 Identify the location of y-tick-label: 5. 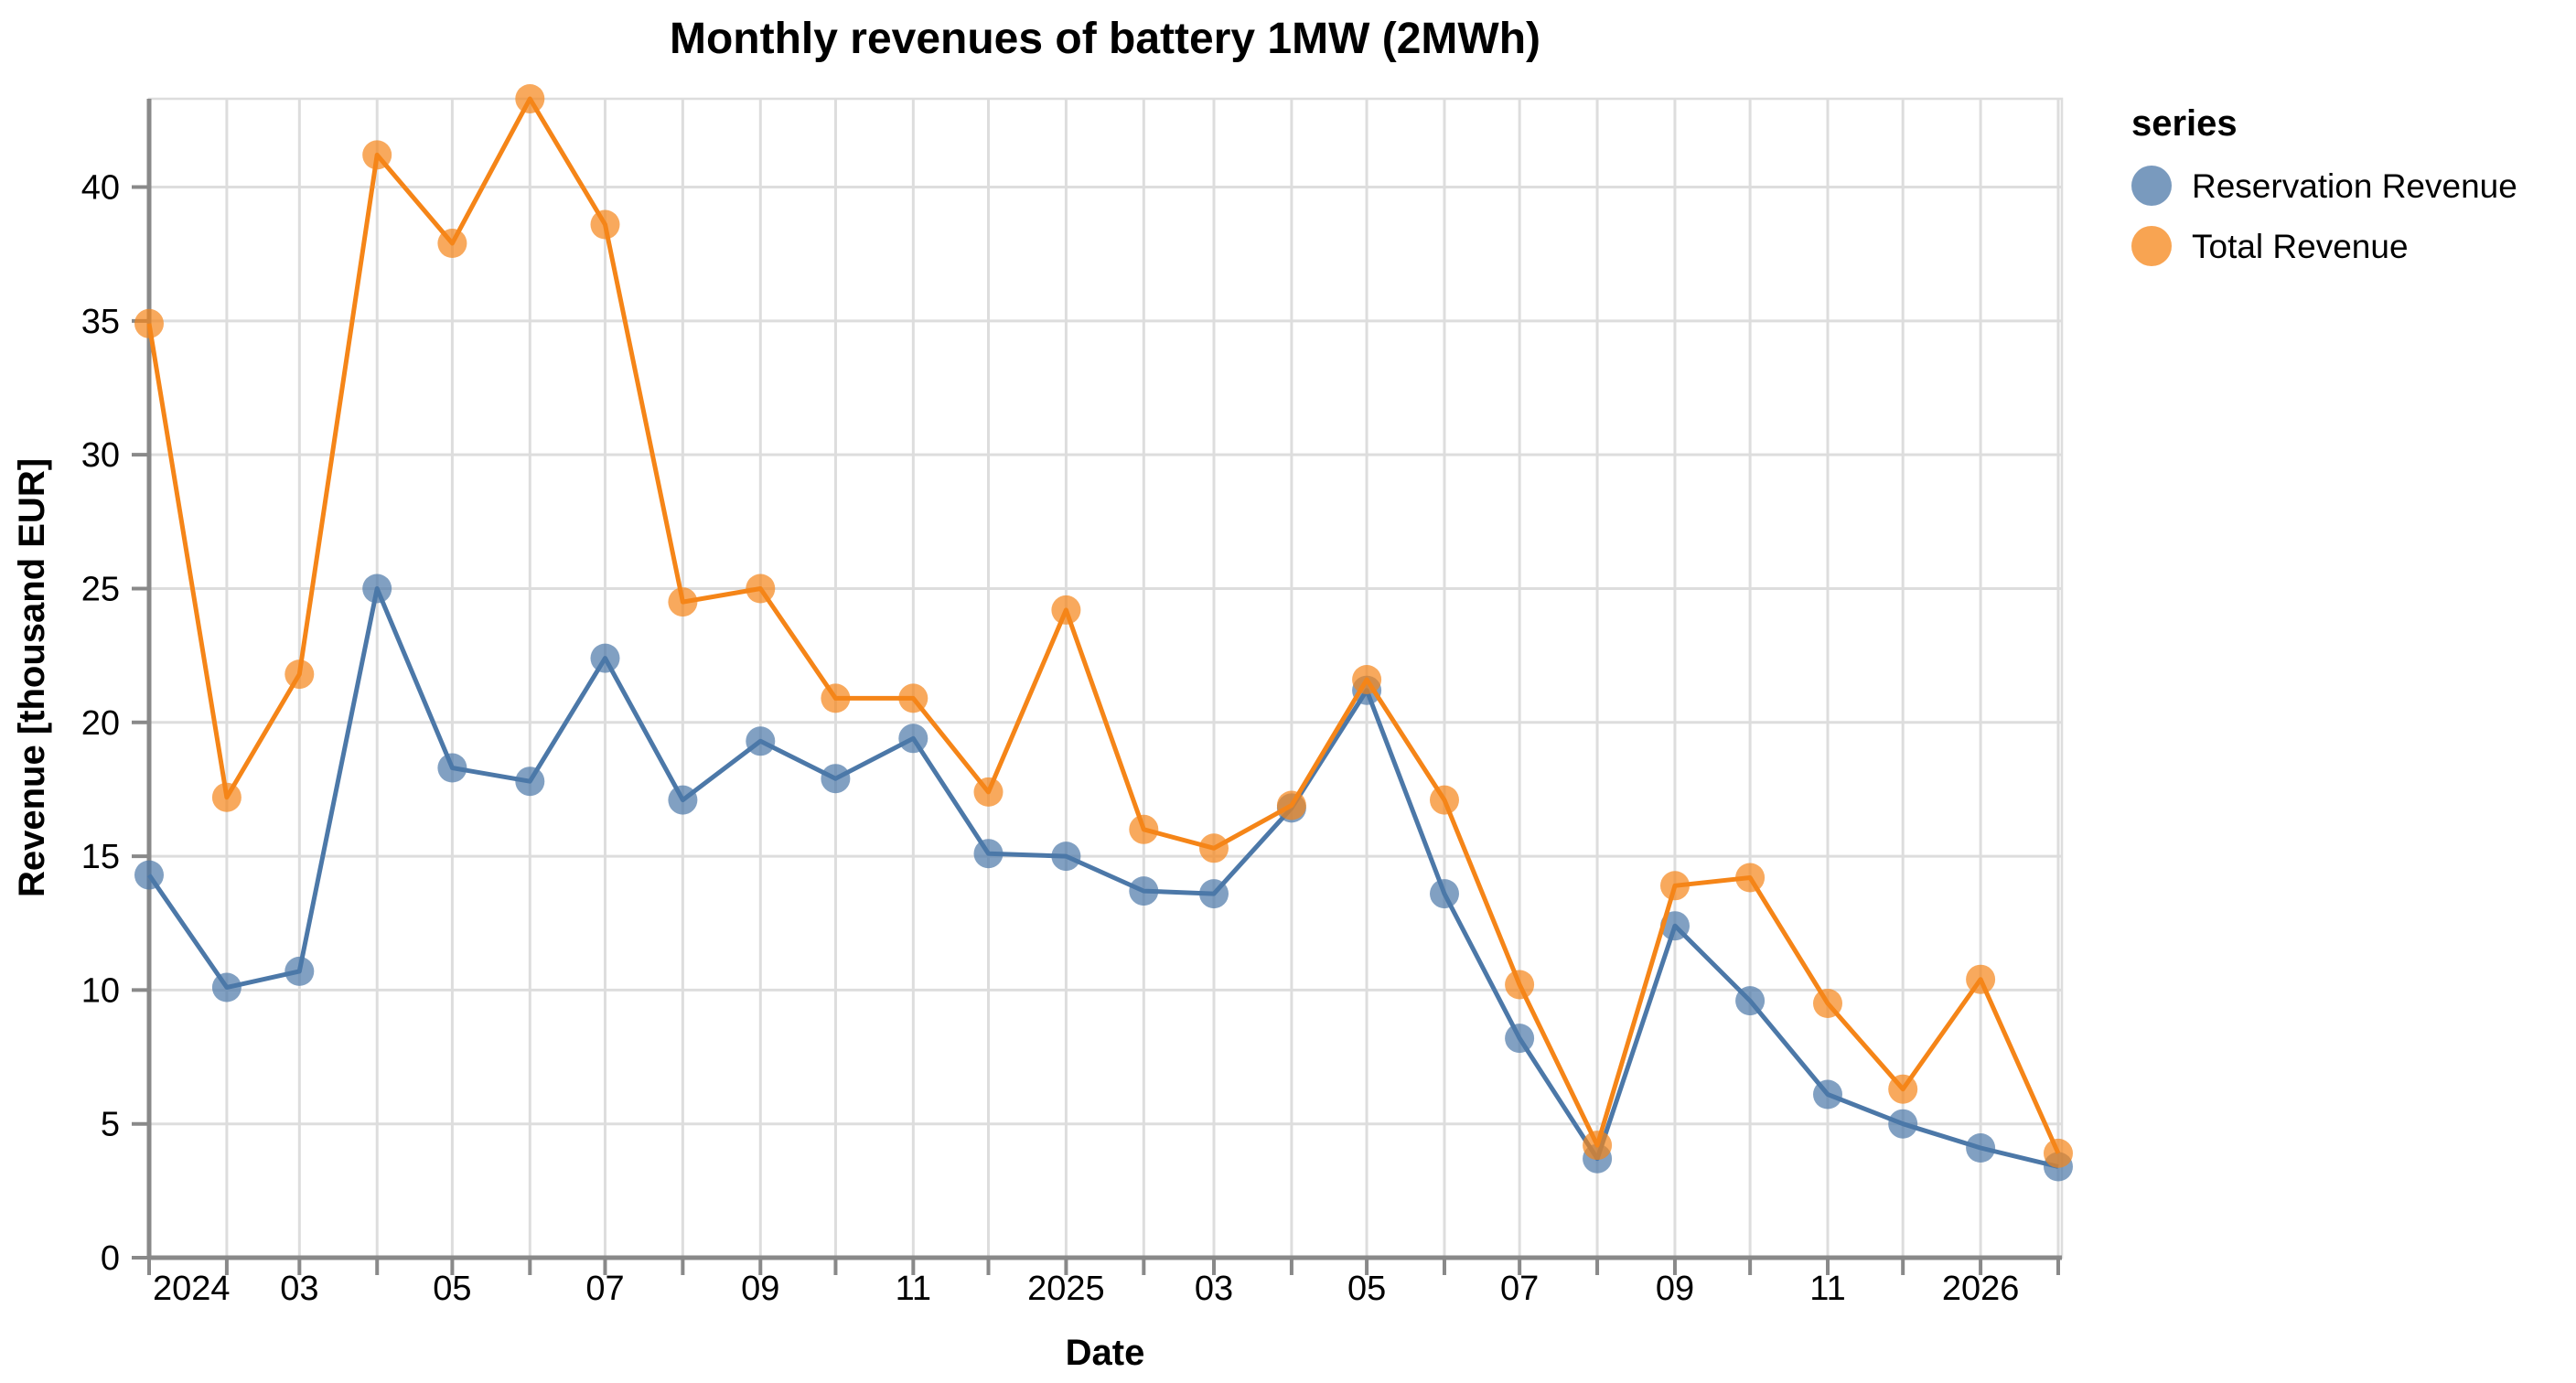
(110, 1125).